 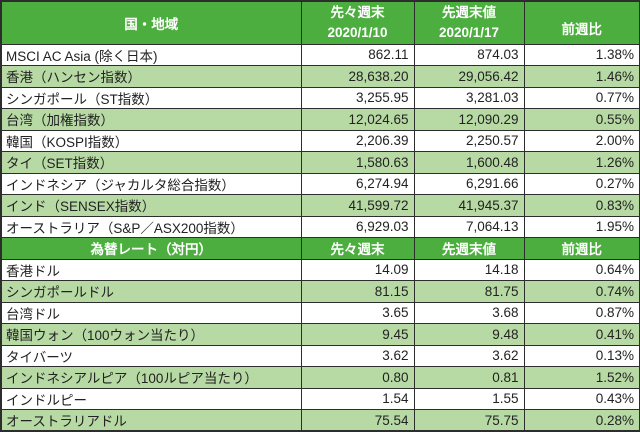 What do you see at coordinates (469, 183) in the screenshot?
I see `last-value-cell: 6,291.66` at bounding box center [469, 183].